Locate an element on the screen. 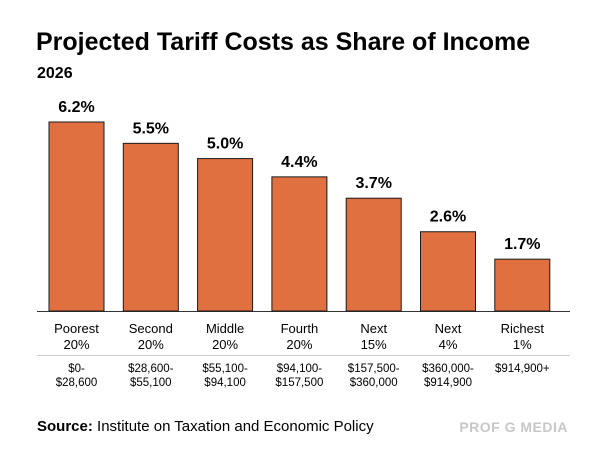 This screenshot has height=465, width=601. income-range-label: $55,100 is located at coordinates (151, 383).